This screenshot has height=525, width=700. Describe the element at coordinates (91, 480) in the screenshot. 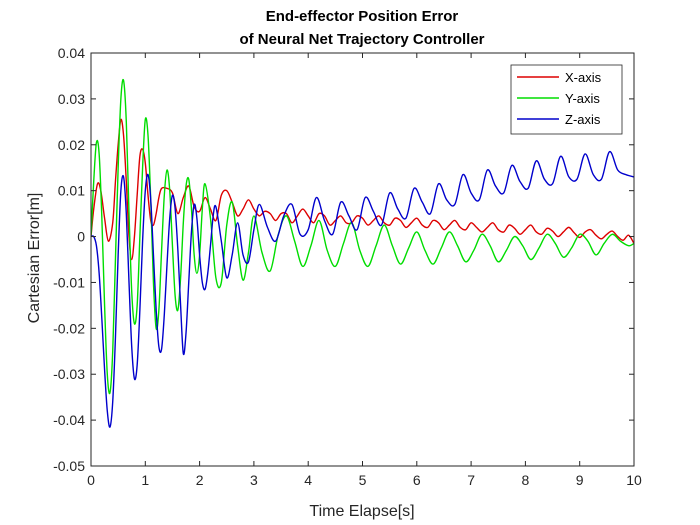

I see `x-tick-label: 0` at that location.